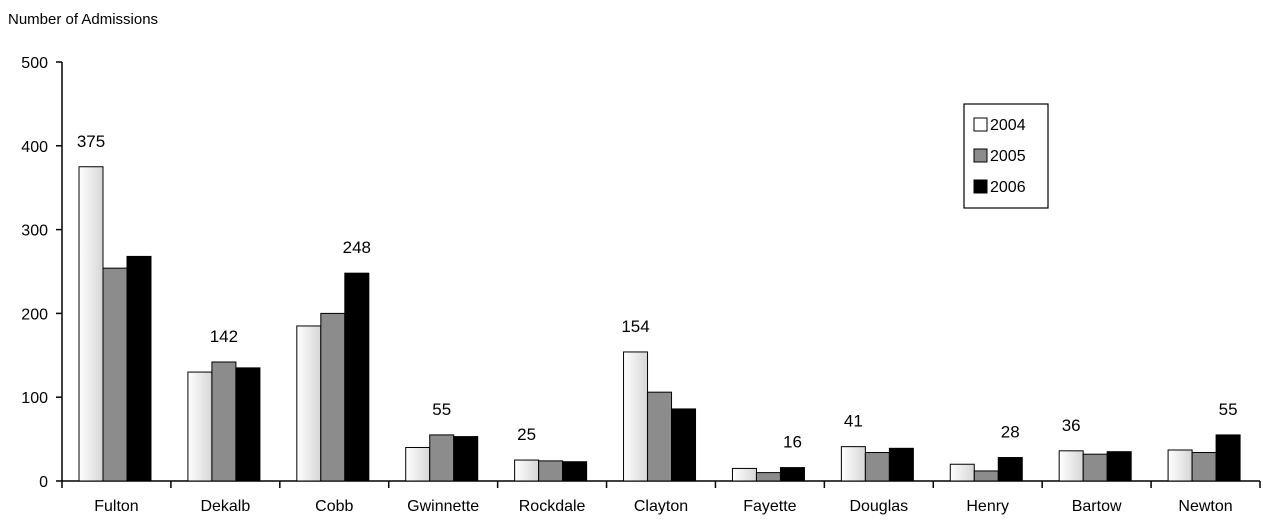  Describe the element at coordinates (980, 124) in the screenshot. I see `legend-swatch-2004` at that location.